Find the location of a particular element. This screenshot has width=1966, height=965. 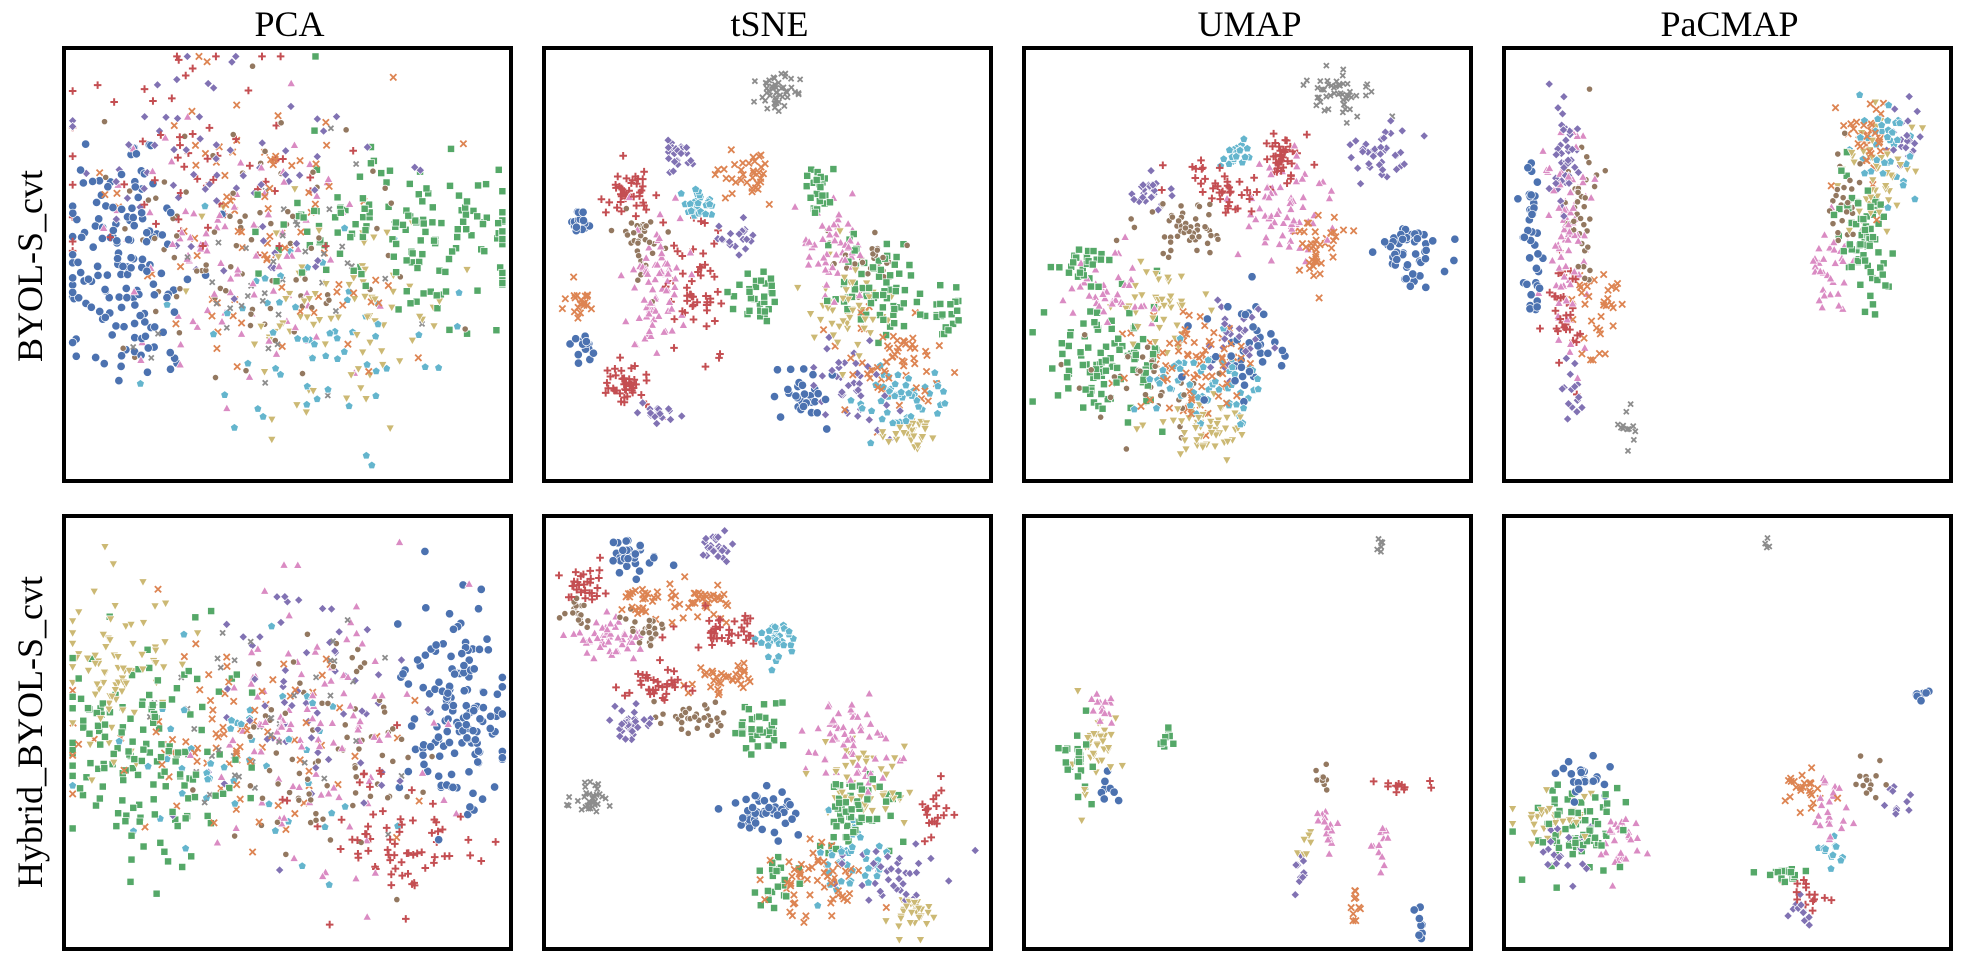

column-title-tsne: tSNE is located at coordinates (769, 24).